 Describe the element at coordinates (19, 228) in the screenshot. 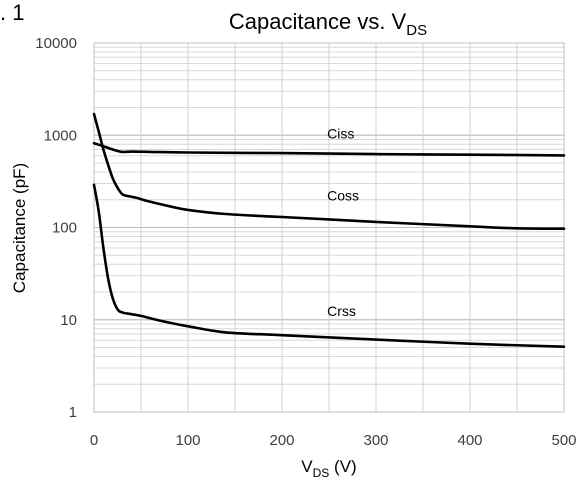

I see `y-axis-title: Capacitance (pF)` at that location.